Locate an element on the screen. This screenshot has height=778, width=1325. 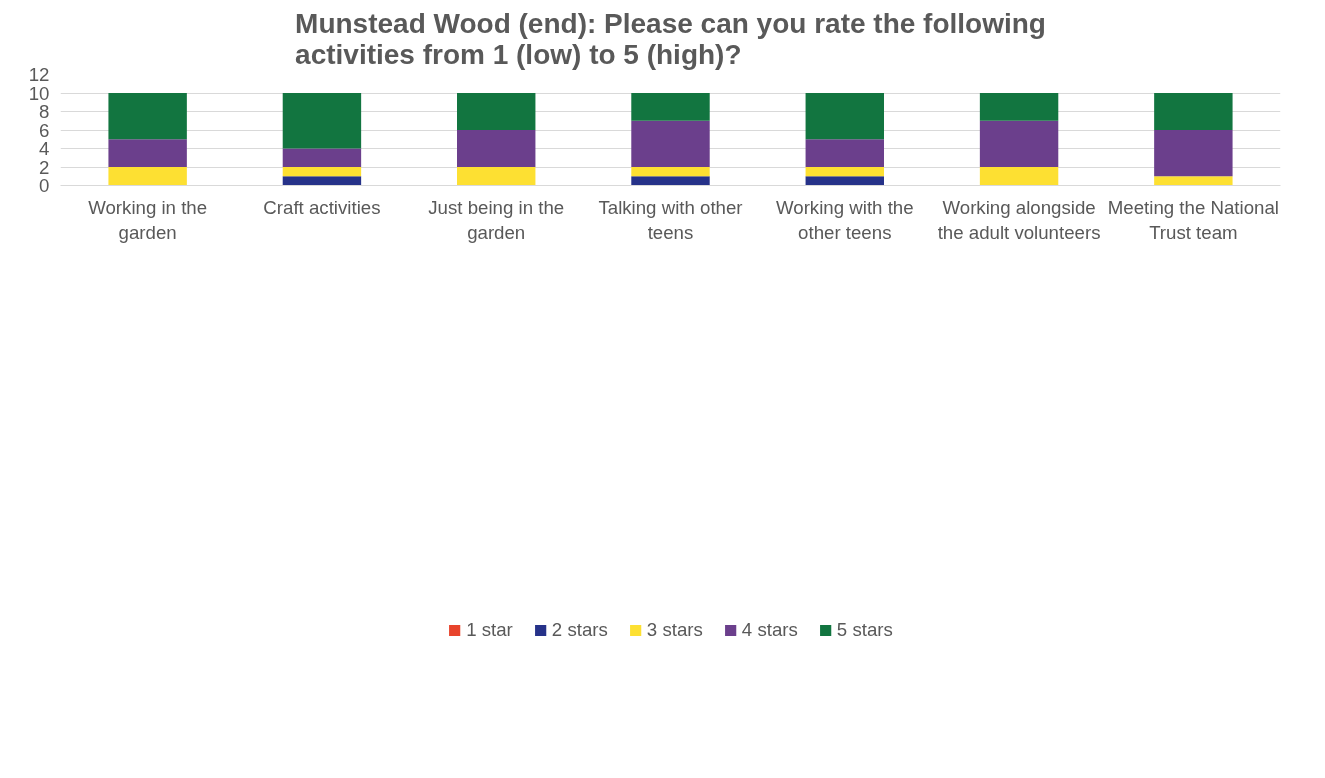
chart-title: Munstead Wood (end): Please can you rate the following activities from 1 (low) to 5 (high)? is located at coordinates (670, 38).